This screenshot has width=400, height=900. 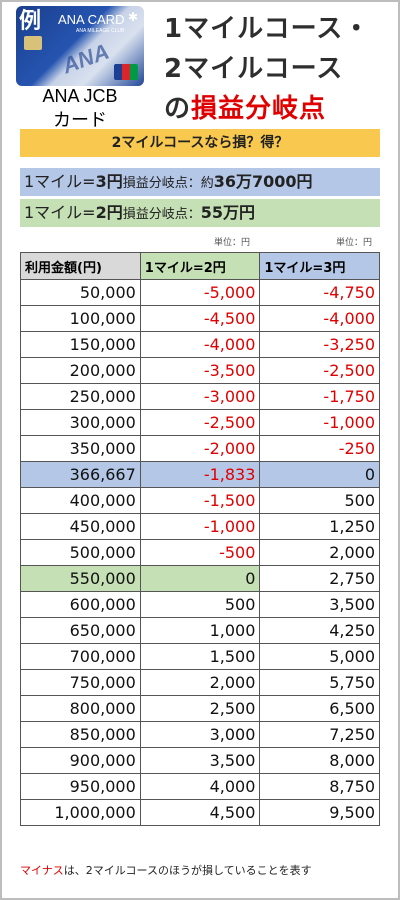 What do you see at coordinates (80, 708) in the screenshot?
I see `cell-amount: 800,000` at bounding box center [80, 708].